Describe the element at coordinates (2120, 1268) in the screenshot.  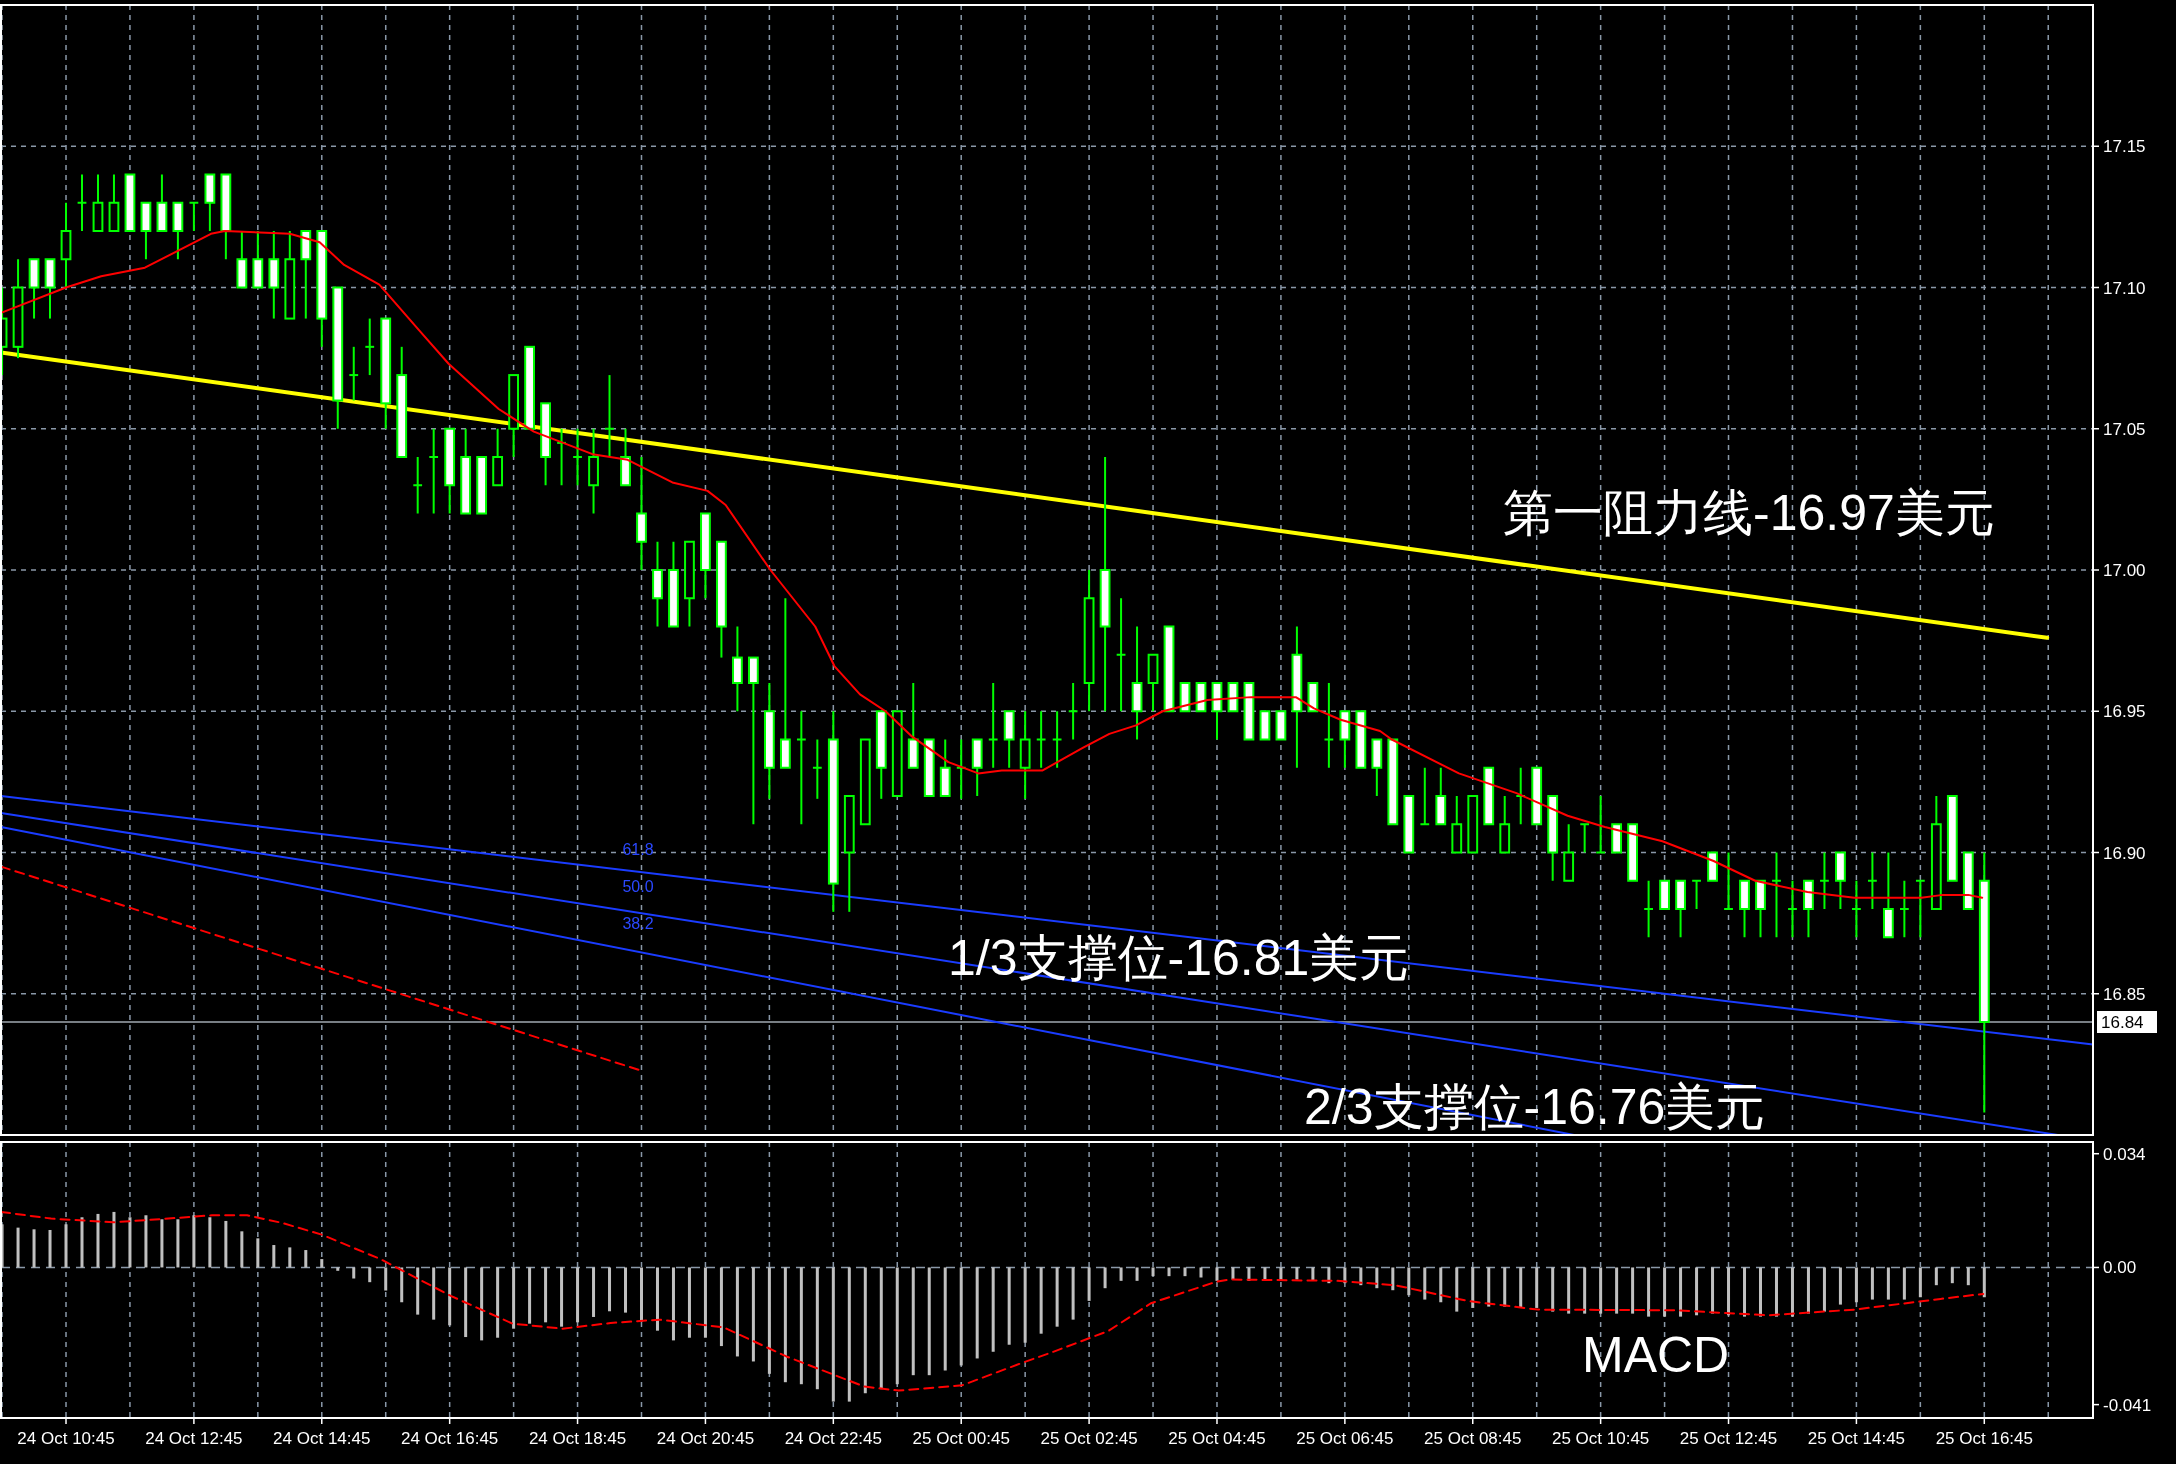
I see `y-tick-label: 0.00` at that location.